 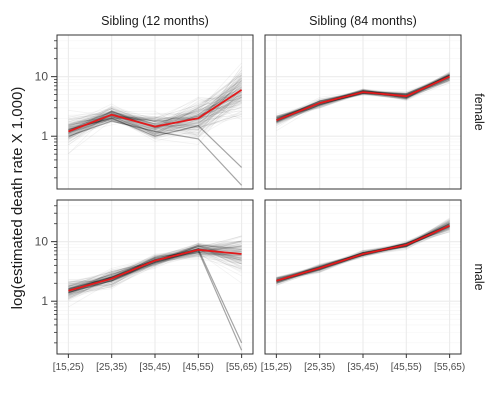 I want to click on y-tick-label: 1, so click(x=44, y=301).